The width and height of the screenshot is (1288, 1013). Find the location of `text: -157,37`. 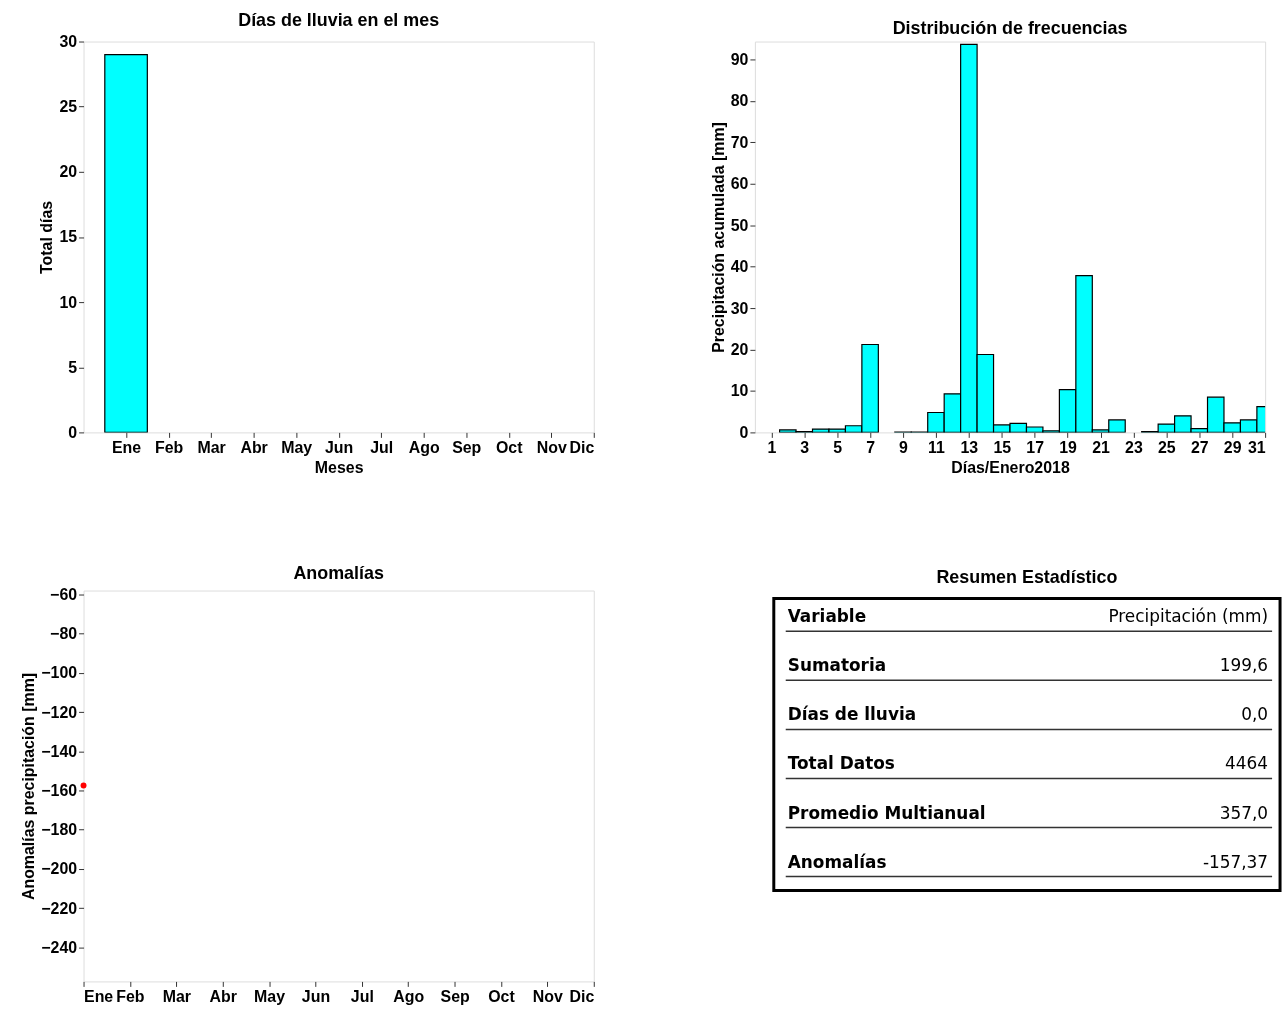

text: -157,37 is located at coordinates (1235, 861).